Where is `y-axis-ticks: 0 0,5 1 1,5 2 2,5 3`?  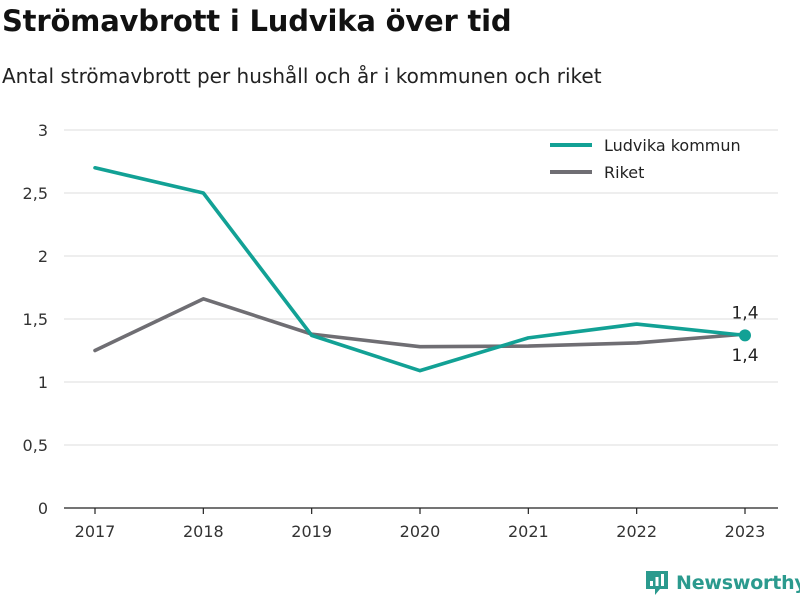 y-axis-ticks: 0 0,5 1 1,5 2 2,5 3 is located at coordinates (35, 319).